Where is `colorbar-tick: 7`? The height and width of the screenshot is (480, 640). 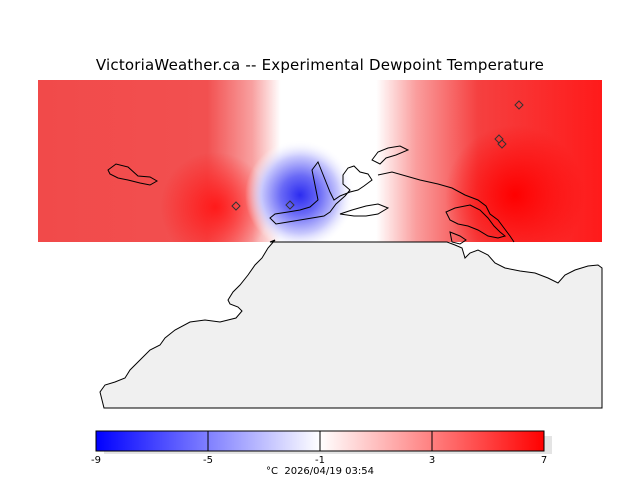
colorbar-tick: 7 is located at coordinates (544, 460).